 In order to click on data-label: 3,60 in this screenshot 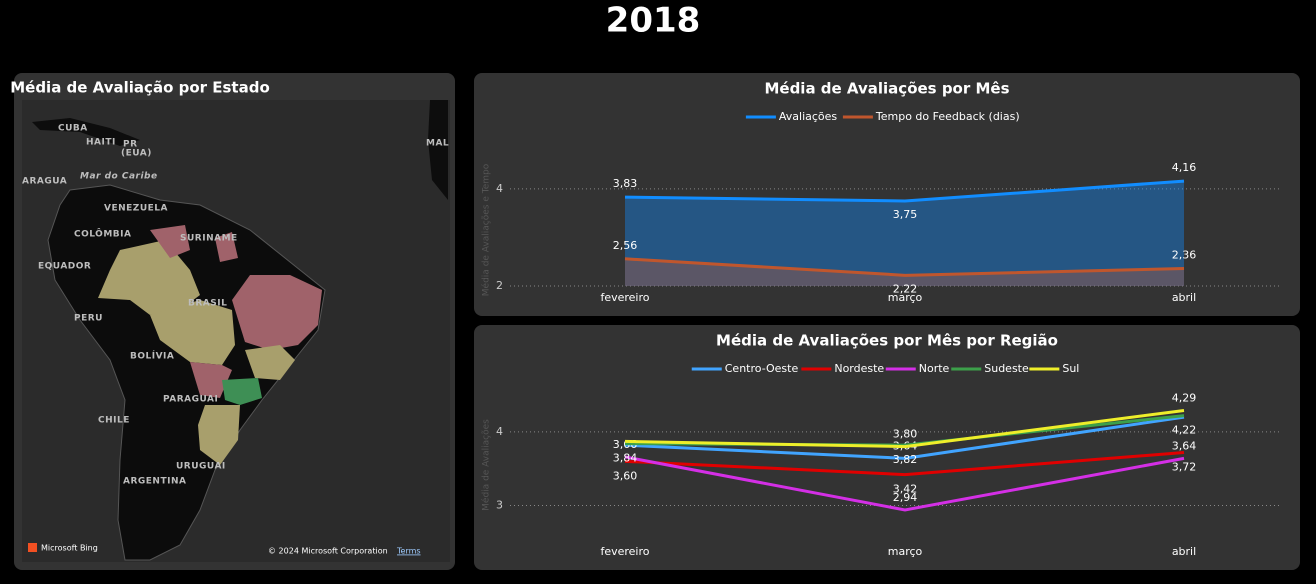, I will do `click(625, 475)`.